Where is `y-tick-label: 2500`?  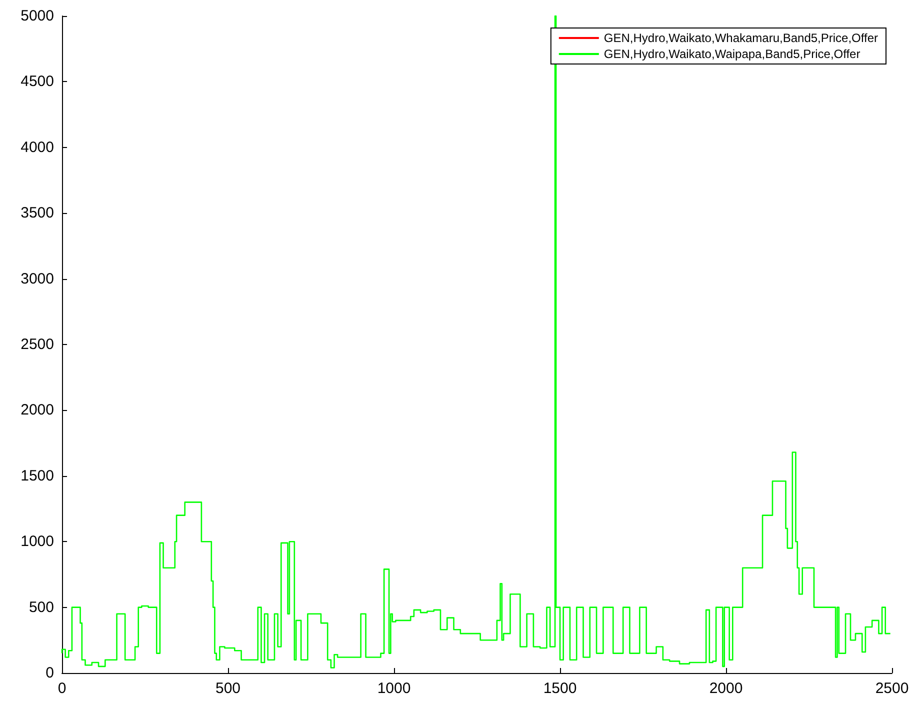 y-tick-label: 2500 is located at coordinates (37, 344).